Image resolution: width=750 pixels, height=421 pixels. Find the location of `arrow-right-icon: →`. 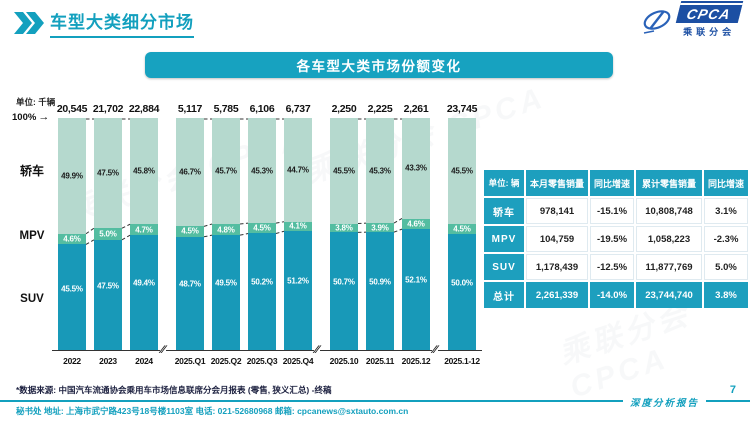

arrow-right-icon: → is located at coordinates (44, 117).